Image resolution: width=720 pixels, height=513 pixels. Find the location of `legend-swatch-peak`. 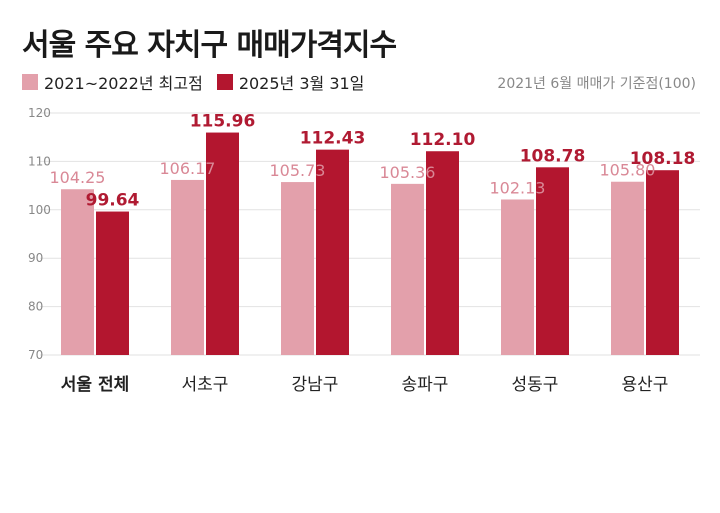

legend-swatch-peak is located at coordinates (30, 82).